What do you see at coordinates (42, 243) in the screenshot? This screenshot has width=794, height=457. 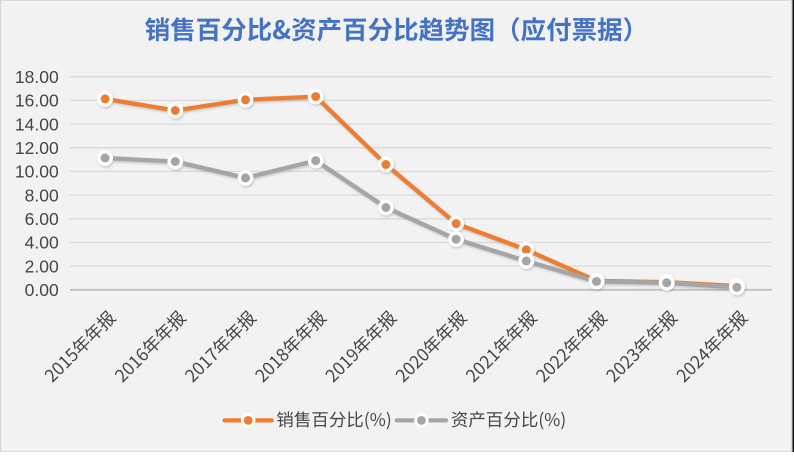 I see `svg-text: 4.00` at bounding box center [42, 243].